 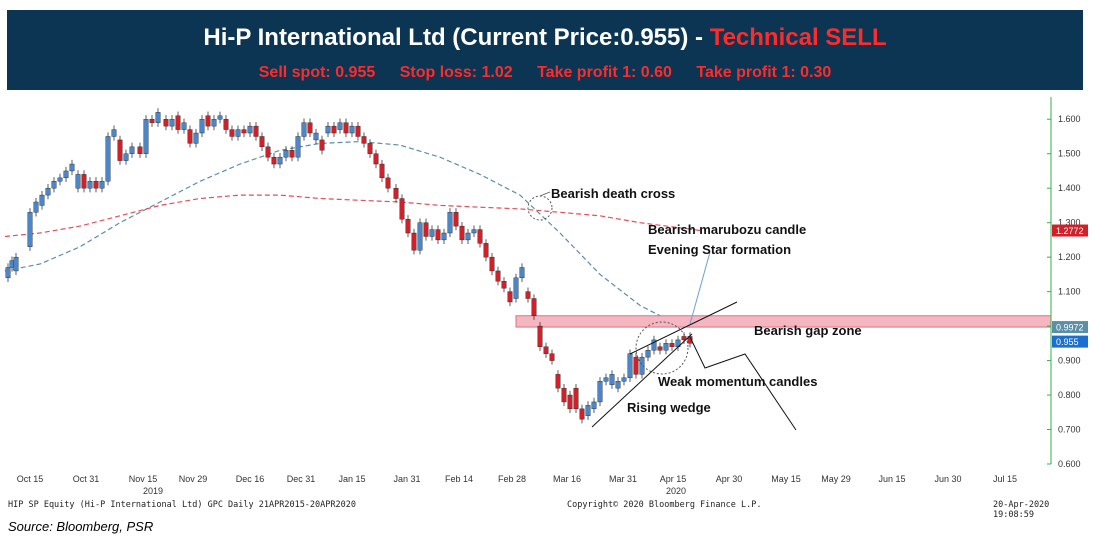 I want to click on x-tick-label: Oct 15, so click(x=30, y=479).